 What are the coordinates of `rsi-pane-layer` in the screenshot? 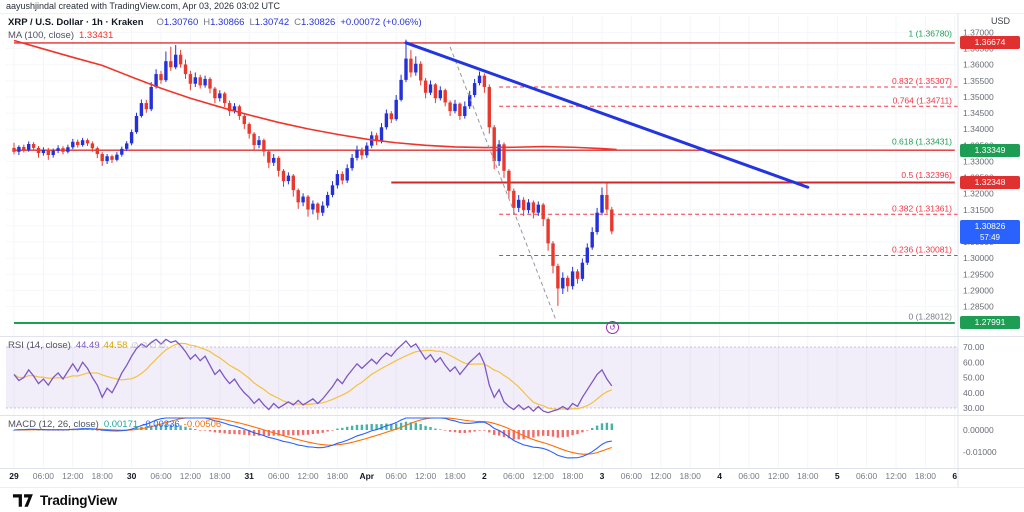 It's located at (482, 376).